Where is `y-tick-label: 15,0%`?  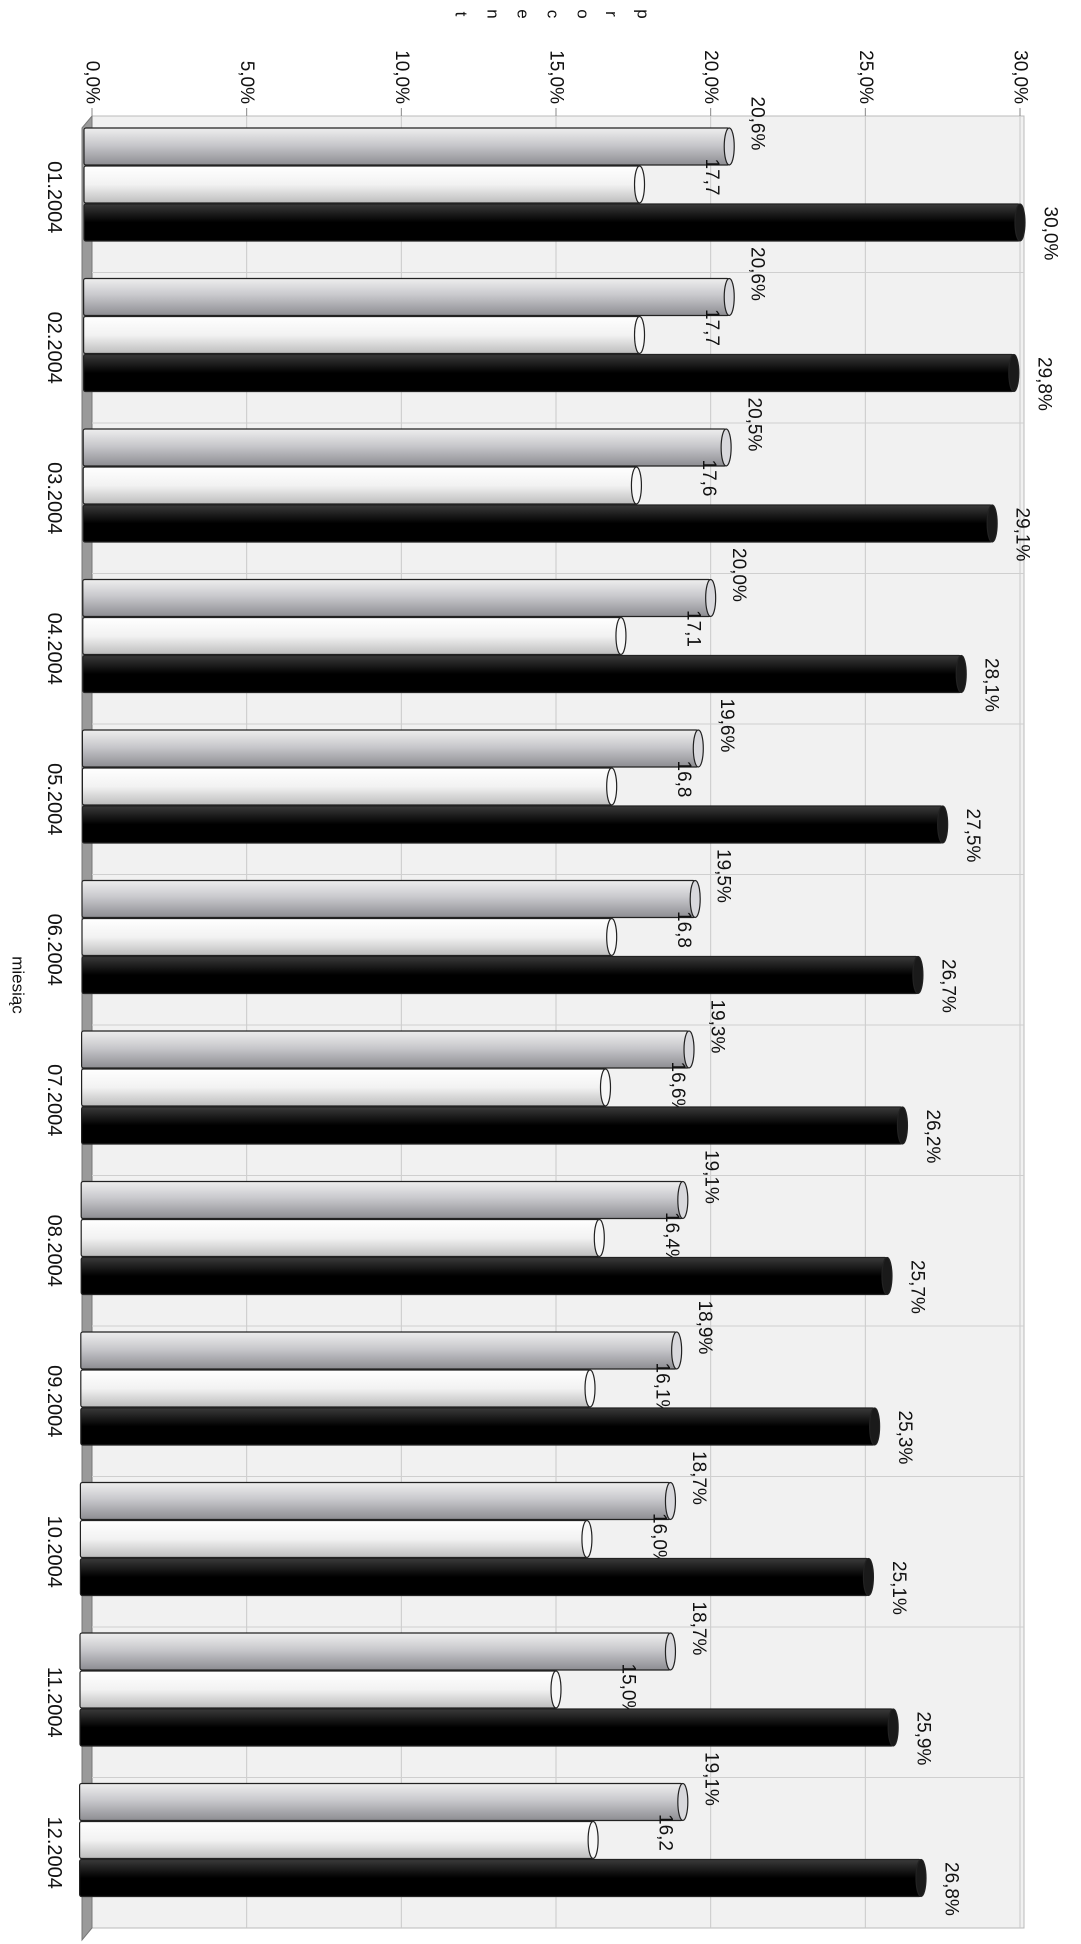 y-tick-label: 15,0% is located at coordinates (556, 77).